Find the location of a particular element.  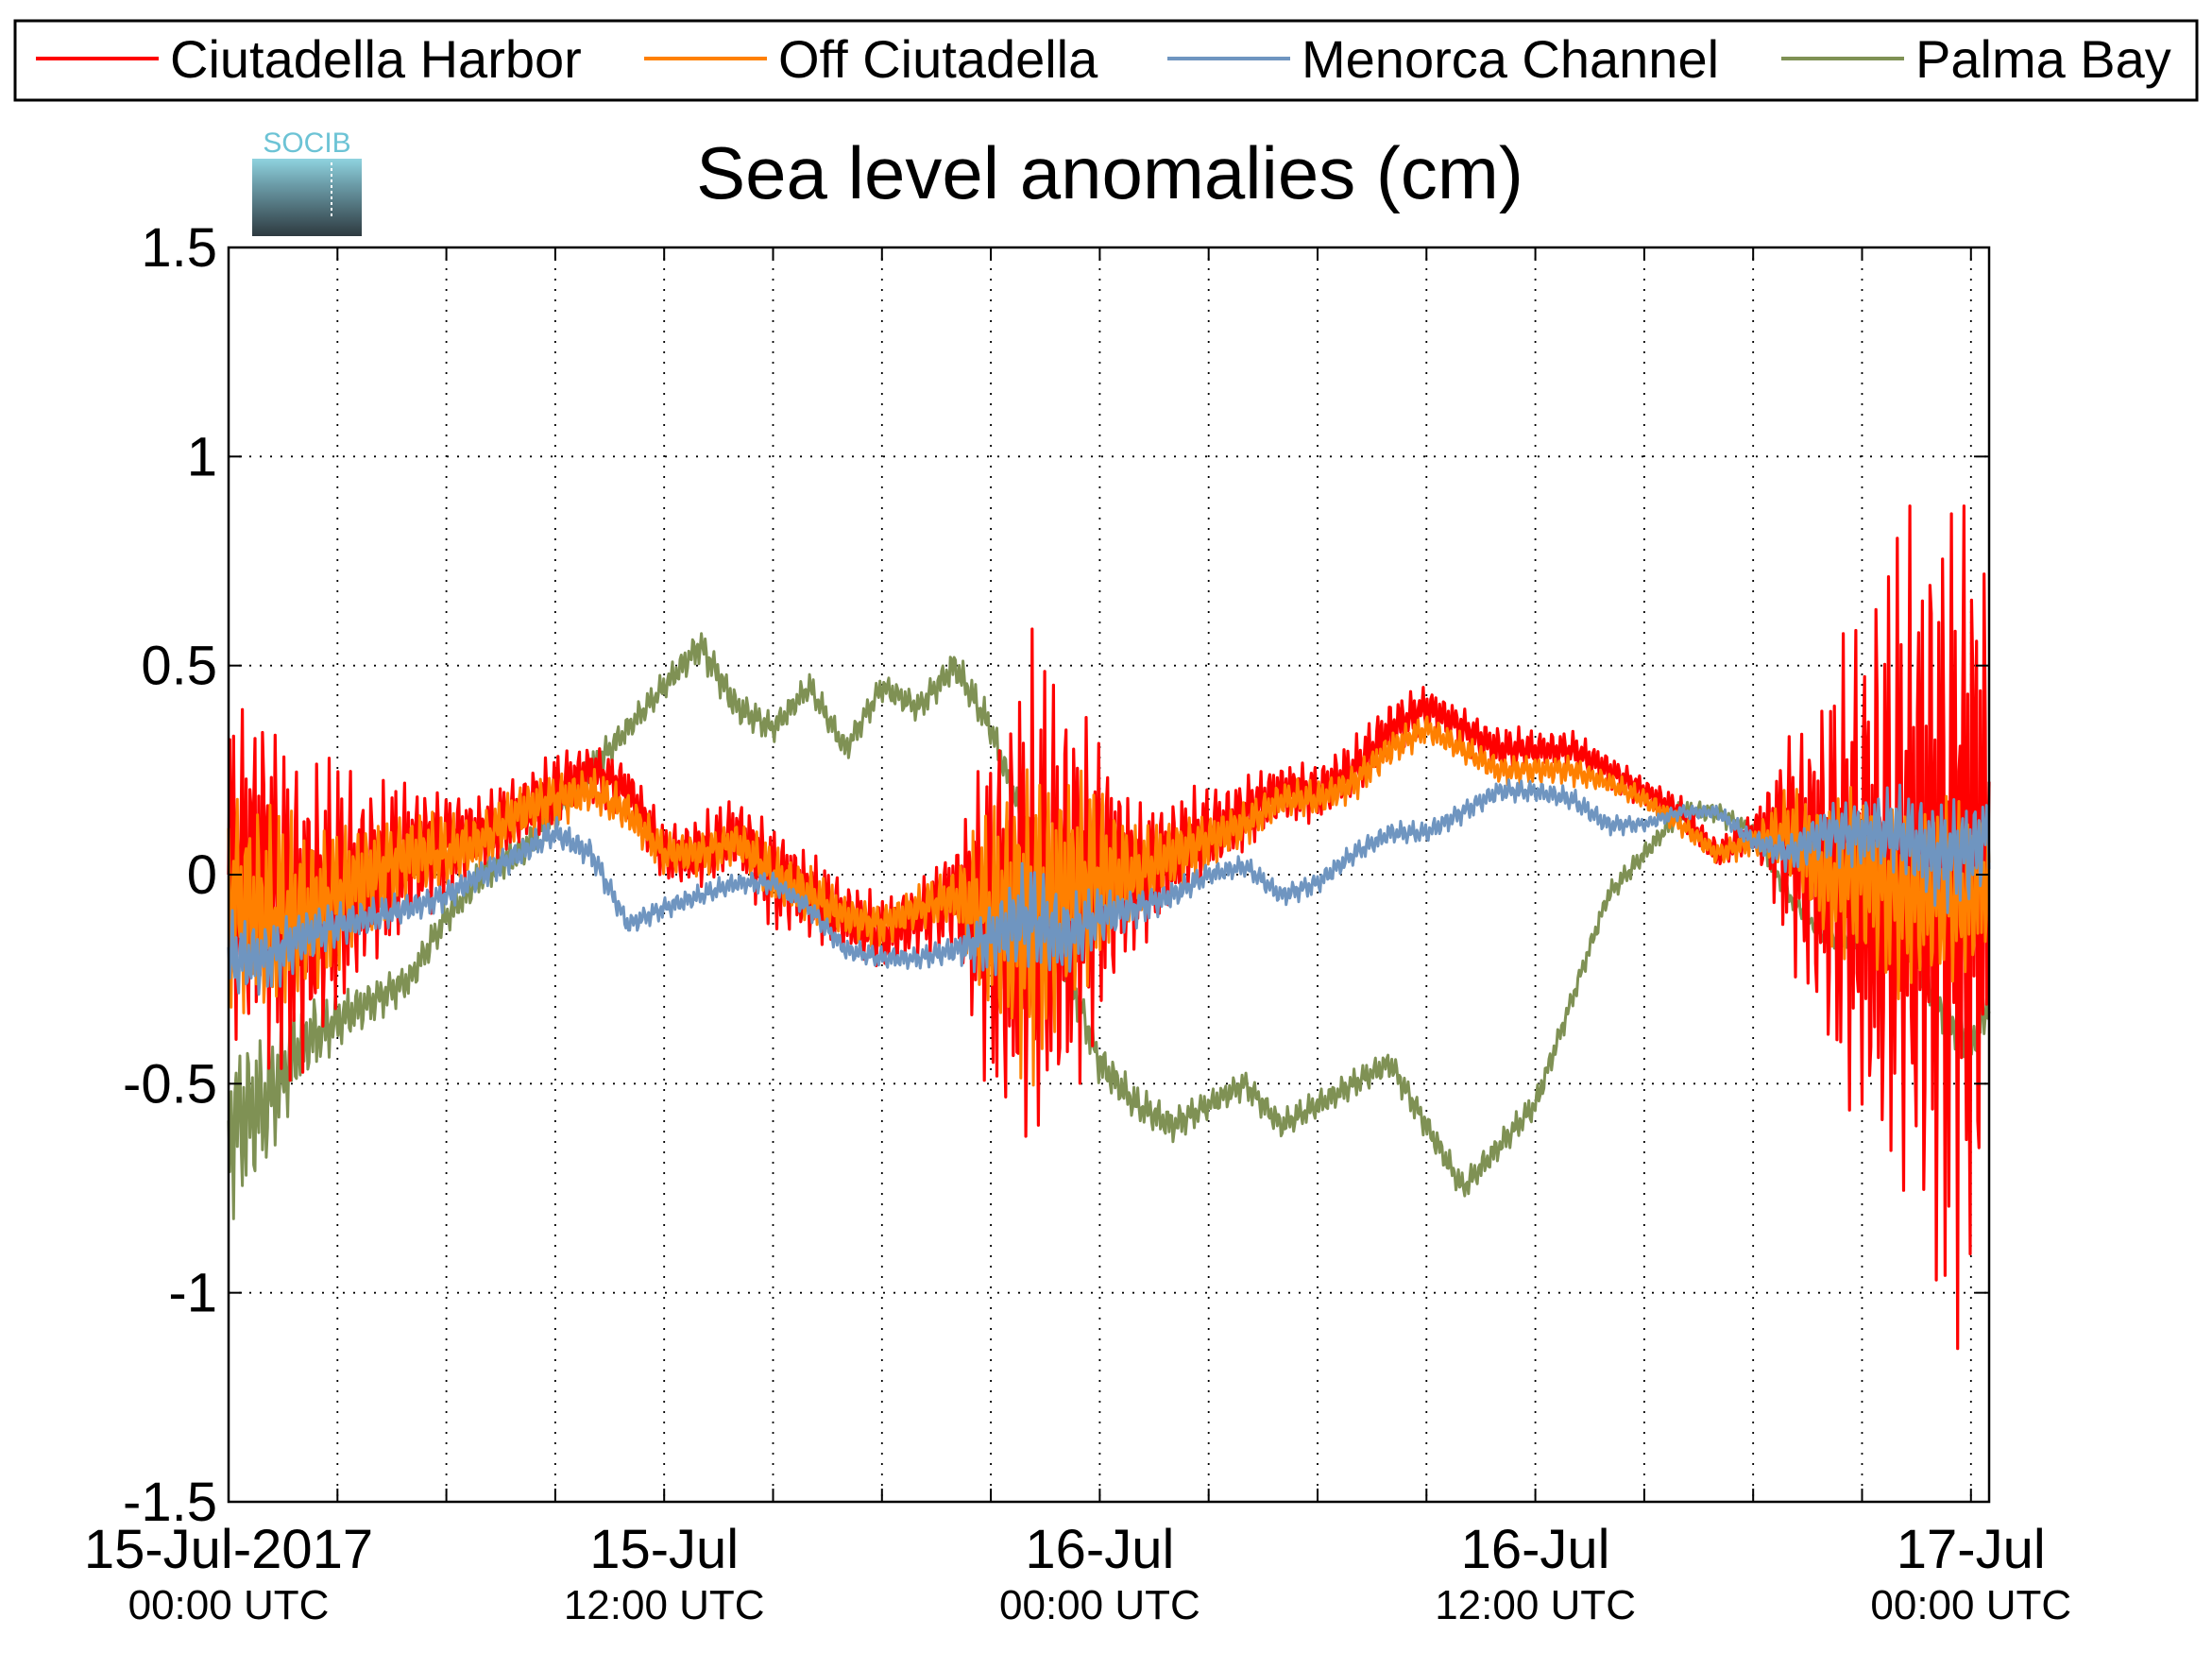

socib-logo: SOCIB is located at coordinates (307, 182).